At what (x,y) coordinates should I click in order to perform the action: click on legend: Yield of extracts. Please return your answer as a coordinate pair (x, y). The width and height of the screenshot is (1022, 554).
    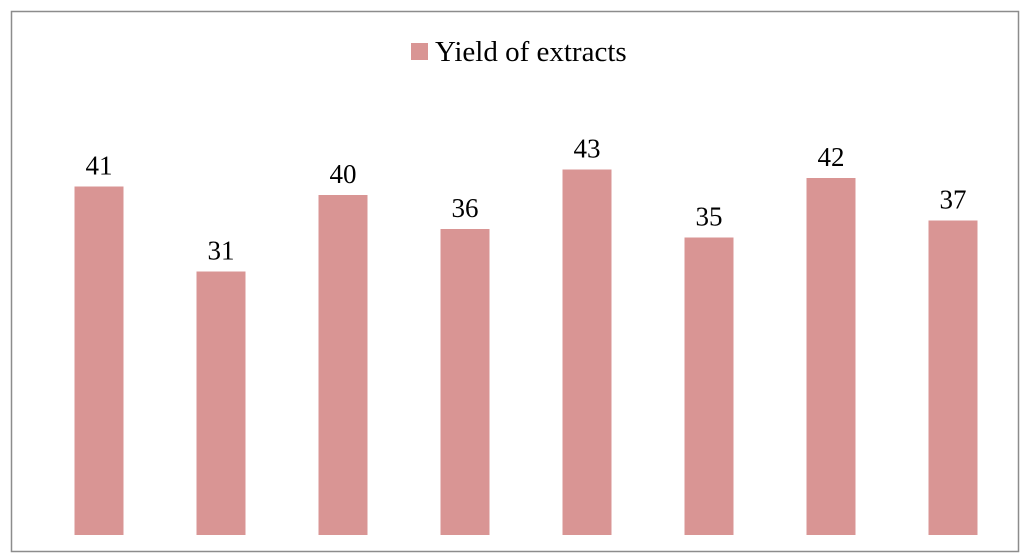
    Looking at the image, I should click on (519, 52).